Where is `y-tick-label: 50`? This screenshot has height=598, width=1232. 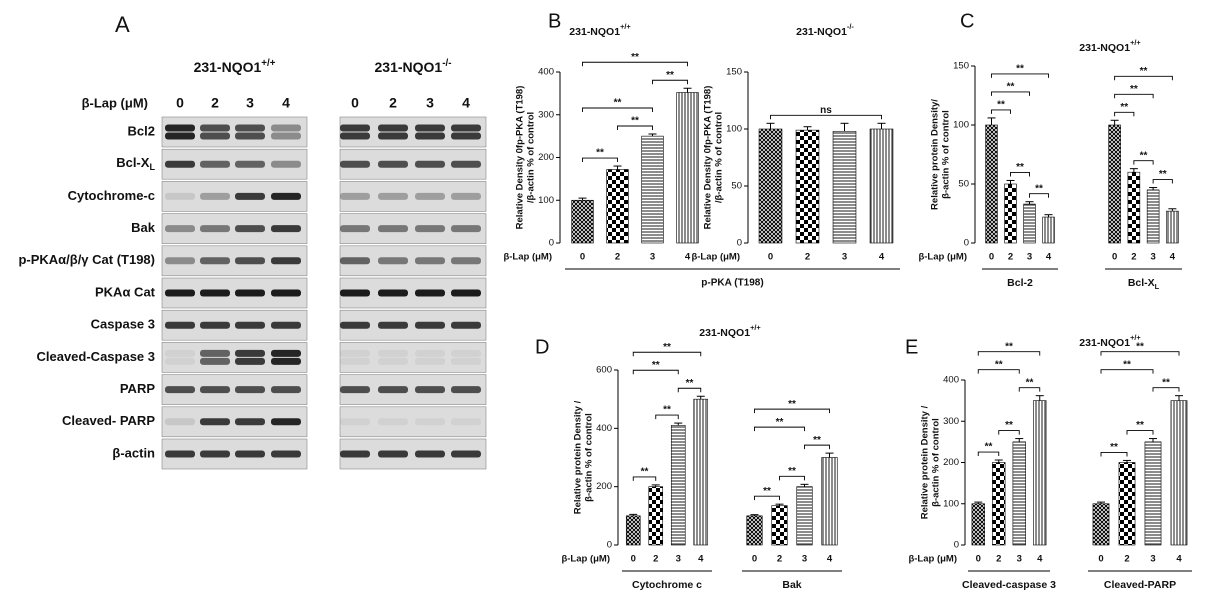
y-tick-label: 50 is located at coordinates (963, 184).